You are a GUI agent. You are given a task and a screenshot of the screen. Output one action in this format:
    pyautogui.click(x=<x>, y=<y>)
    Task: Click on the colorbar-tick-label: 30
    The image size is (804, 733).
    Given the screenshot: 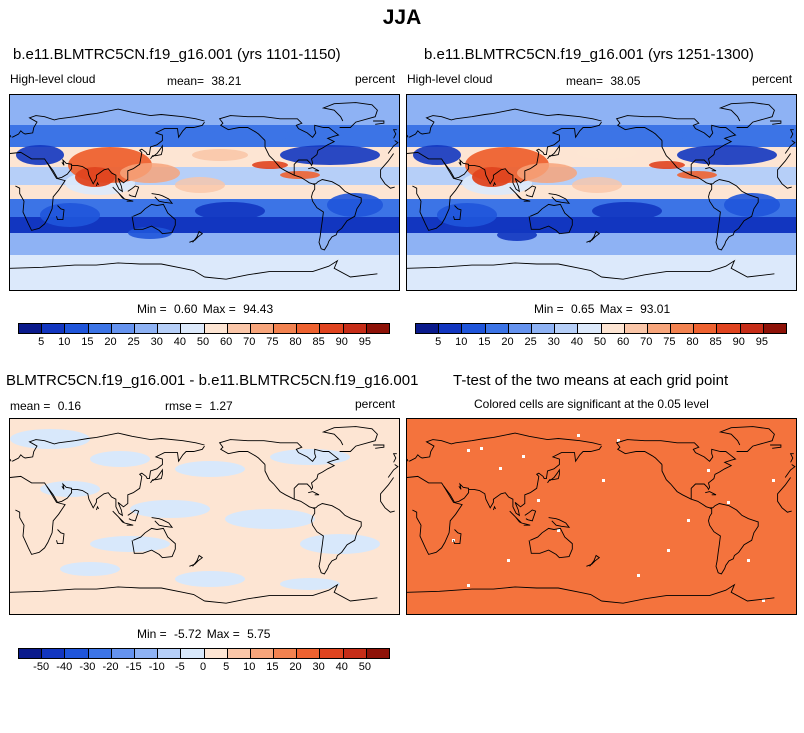 What is the action you would take?
    pyautogui.click(x=156, y=342)
    